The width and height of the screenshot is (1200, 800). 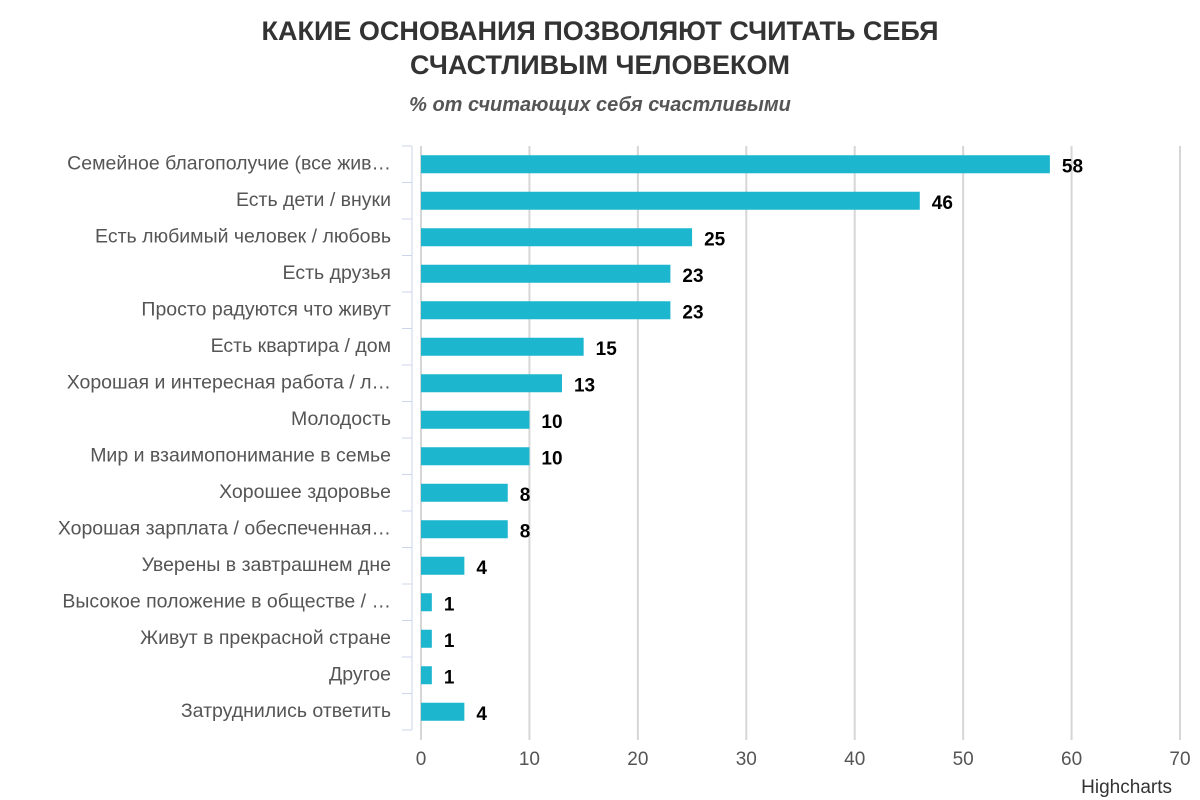 I want to click on y-tick-label: Просто радуются что живут, so click(x=266, y=309).